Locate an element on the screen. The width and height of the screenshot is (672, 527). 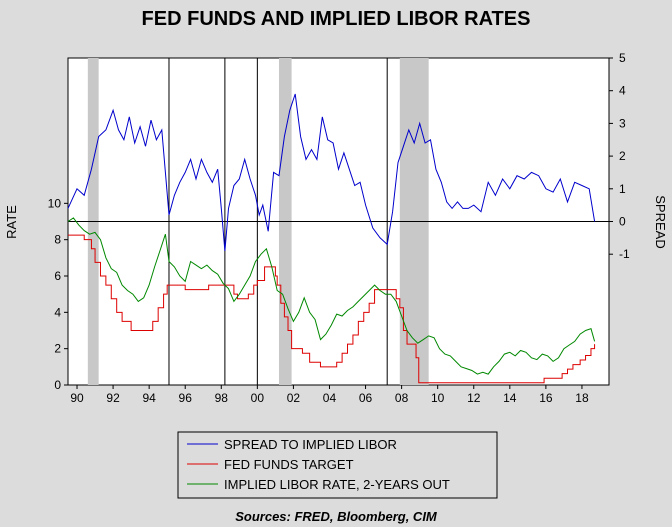
x-tick-label-0: 90 is located at coordinates (77, 398).